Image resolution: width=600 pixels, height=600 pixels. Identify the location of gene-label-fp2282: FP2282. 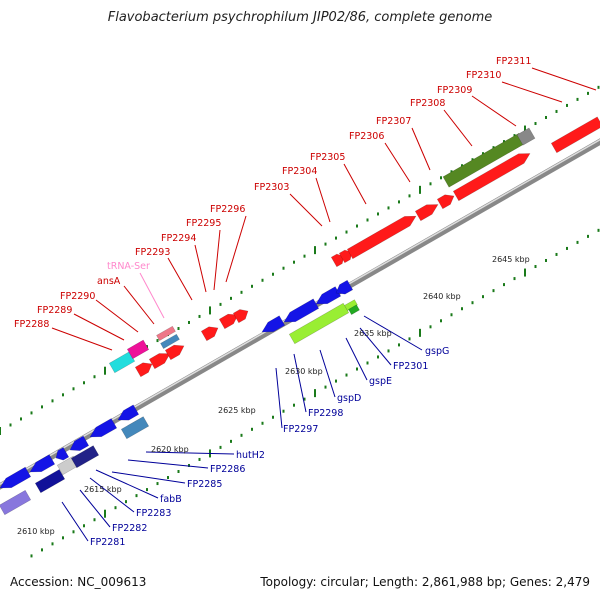
(129, 528).